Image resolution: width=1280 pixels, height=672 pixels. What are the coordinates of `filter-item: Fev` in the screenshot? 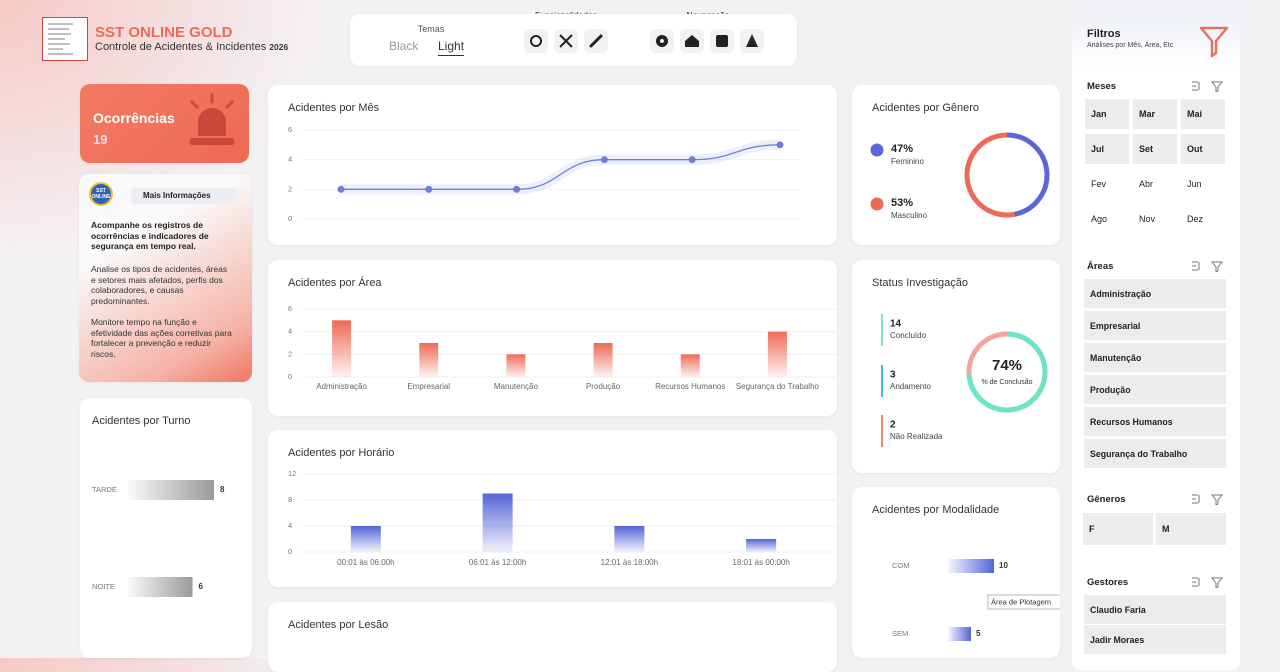 It's located at (1099, 184).